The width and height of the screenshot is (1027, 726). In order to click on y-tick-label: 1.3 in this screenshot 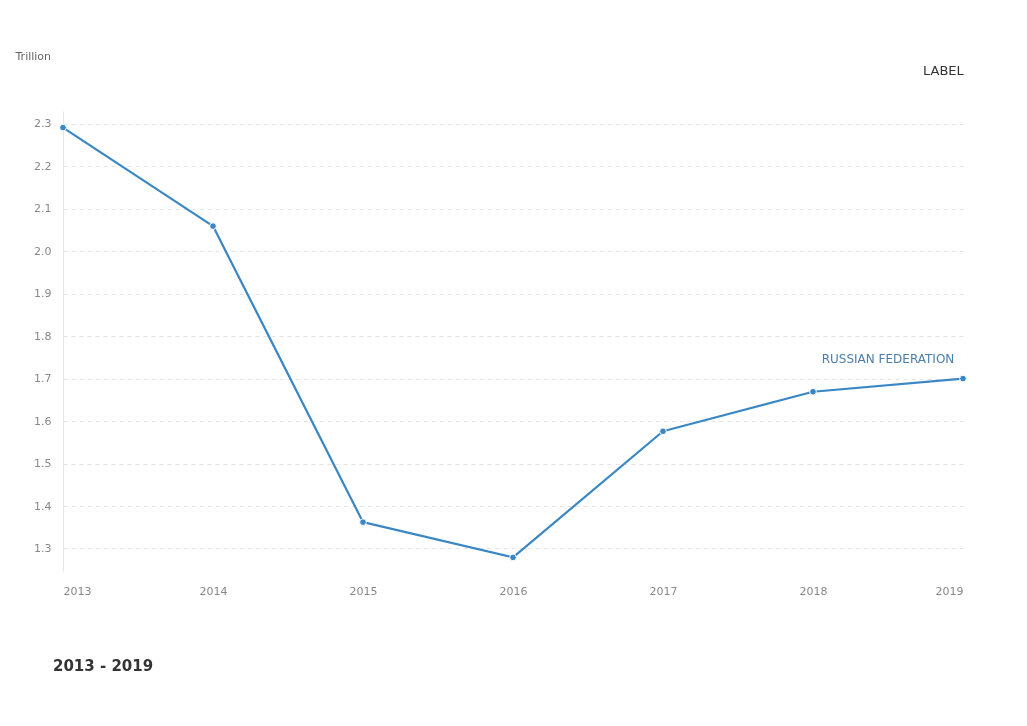, I will do `click(43, 548)`.